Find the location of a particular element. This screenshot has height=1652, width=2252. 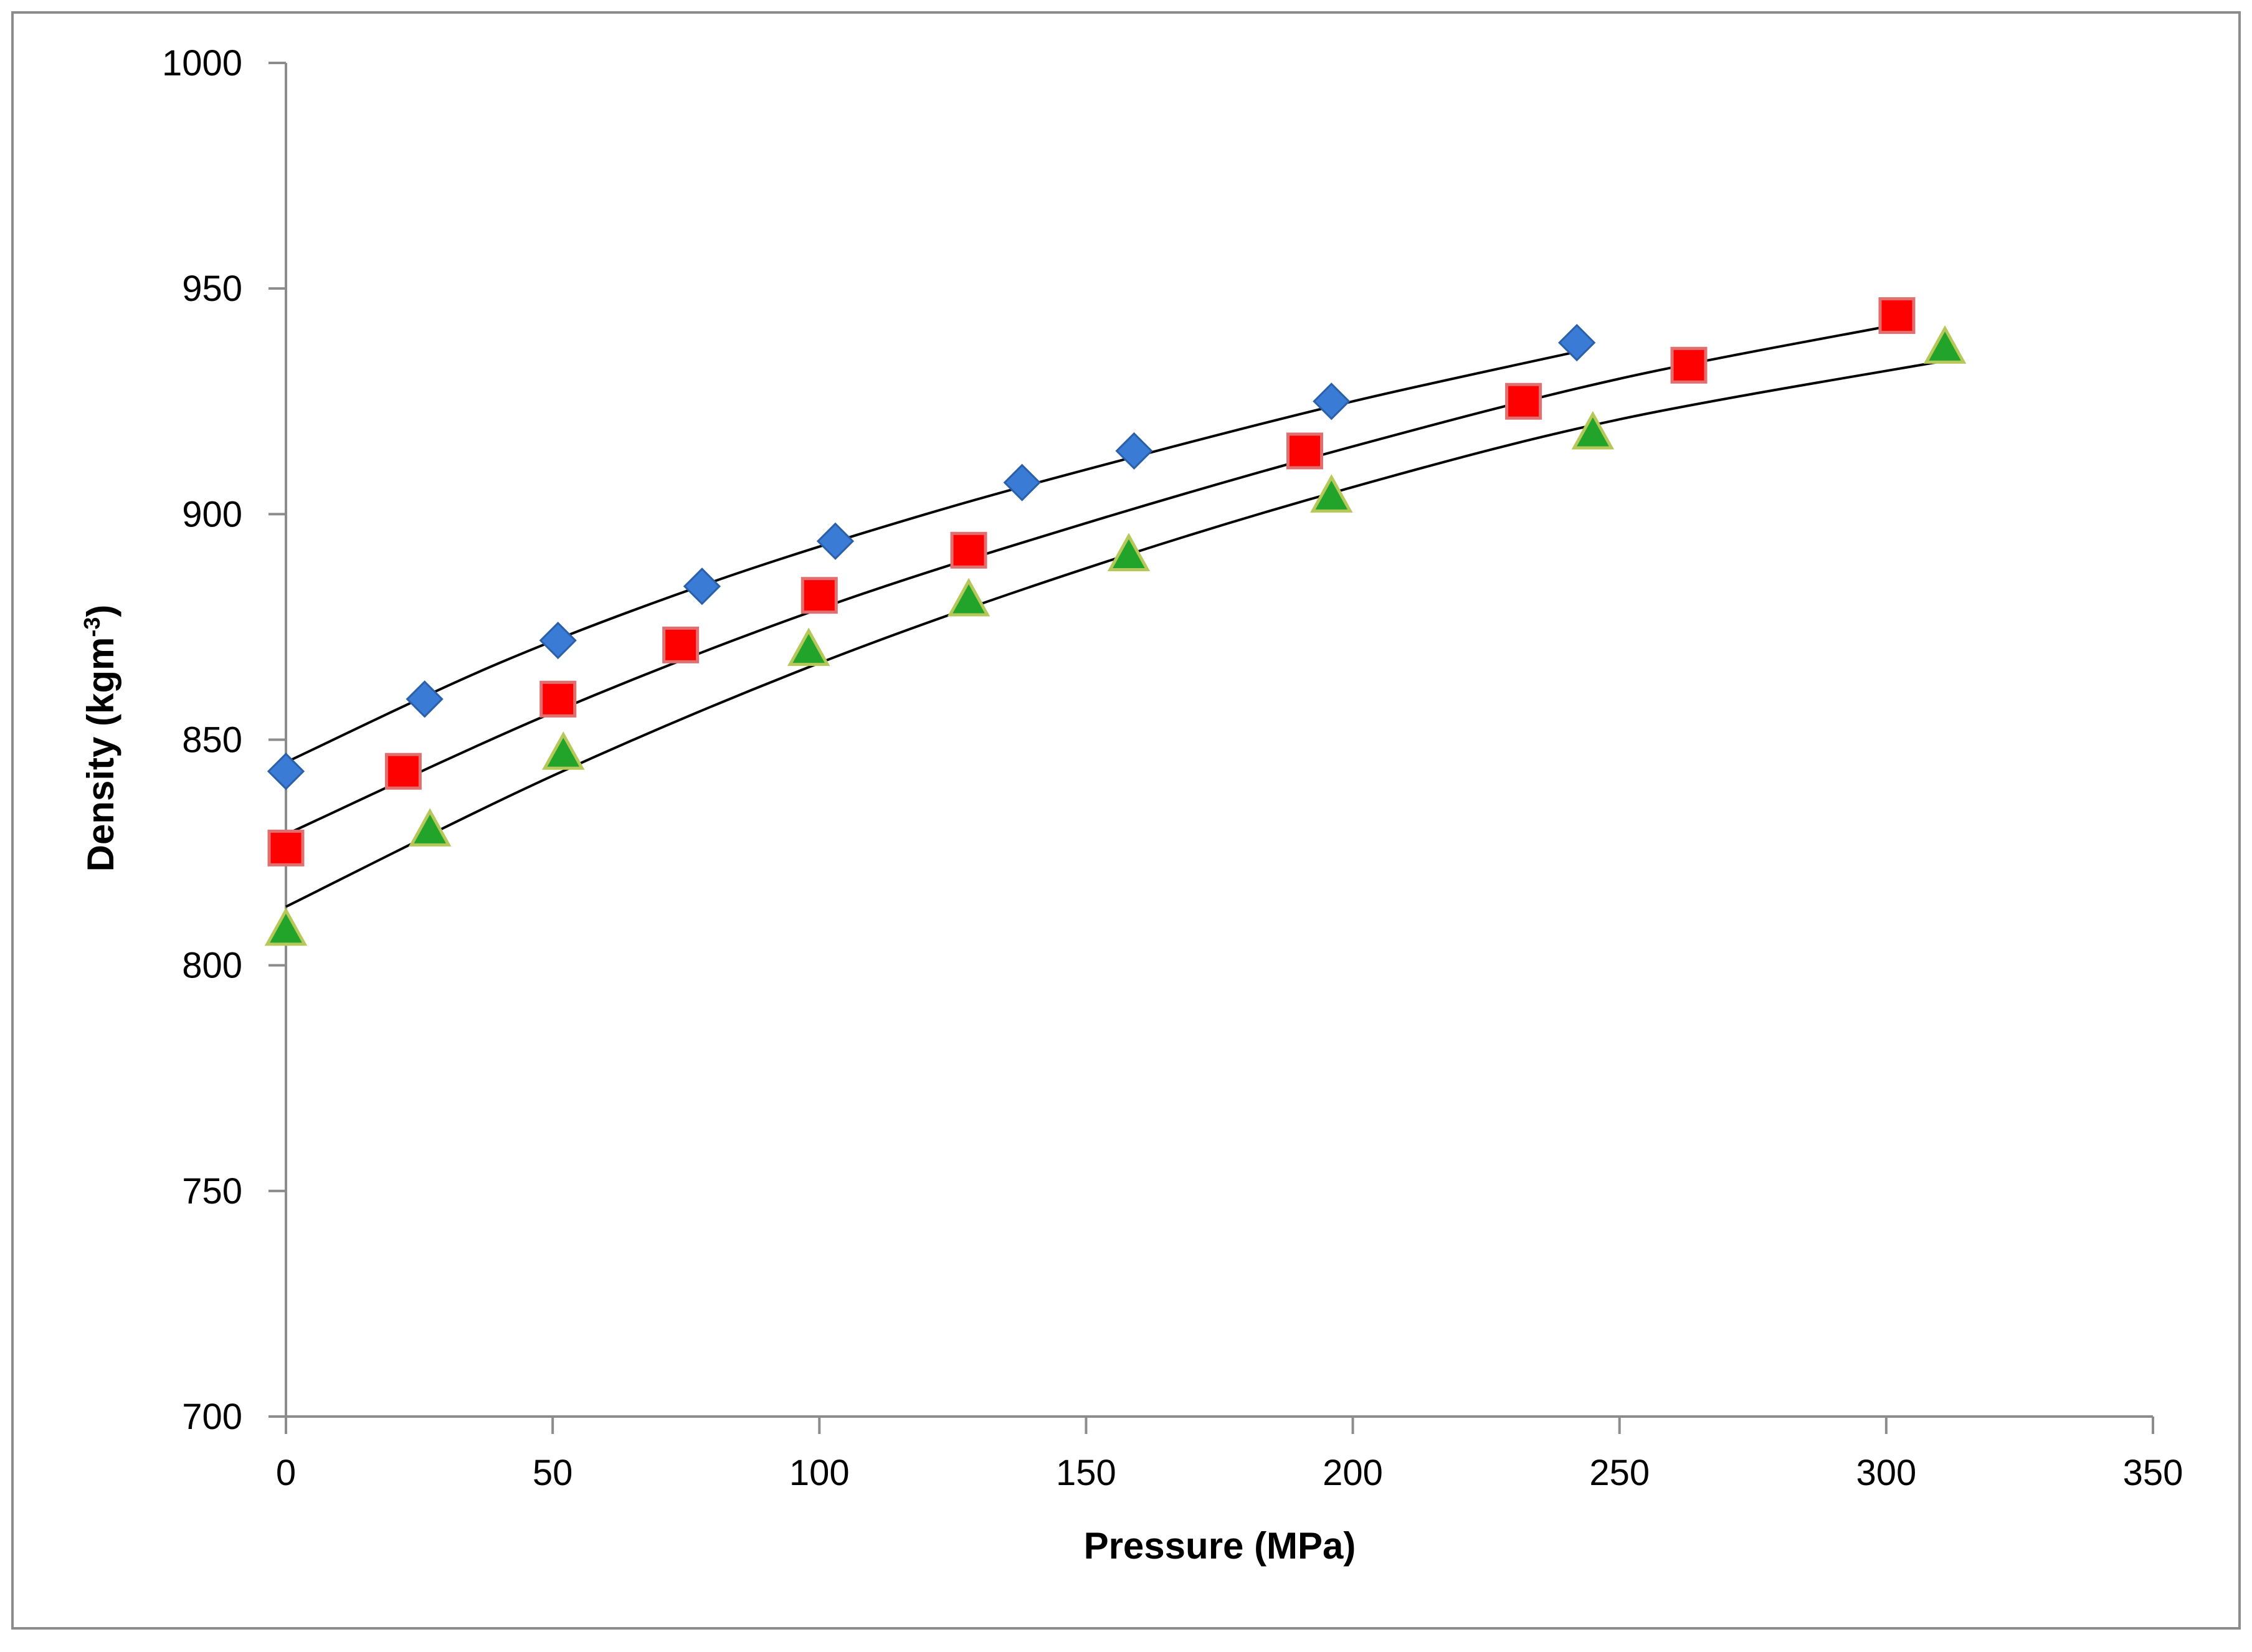

fit-curve-diamond is located at coordinates (931, 557).